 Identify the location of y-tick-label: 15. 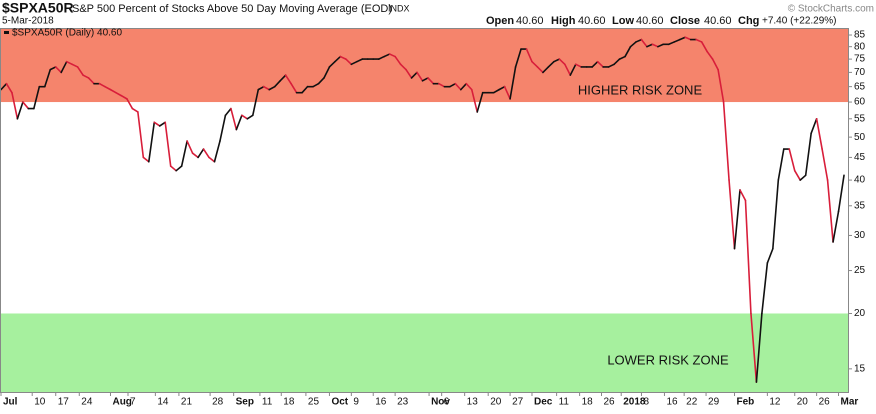
(860, 368).